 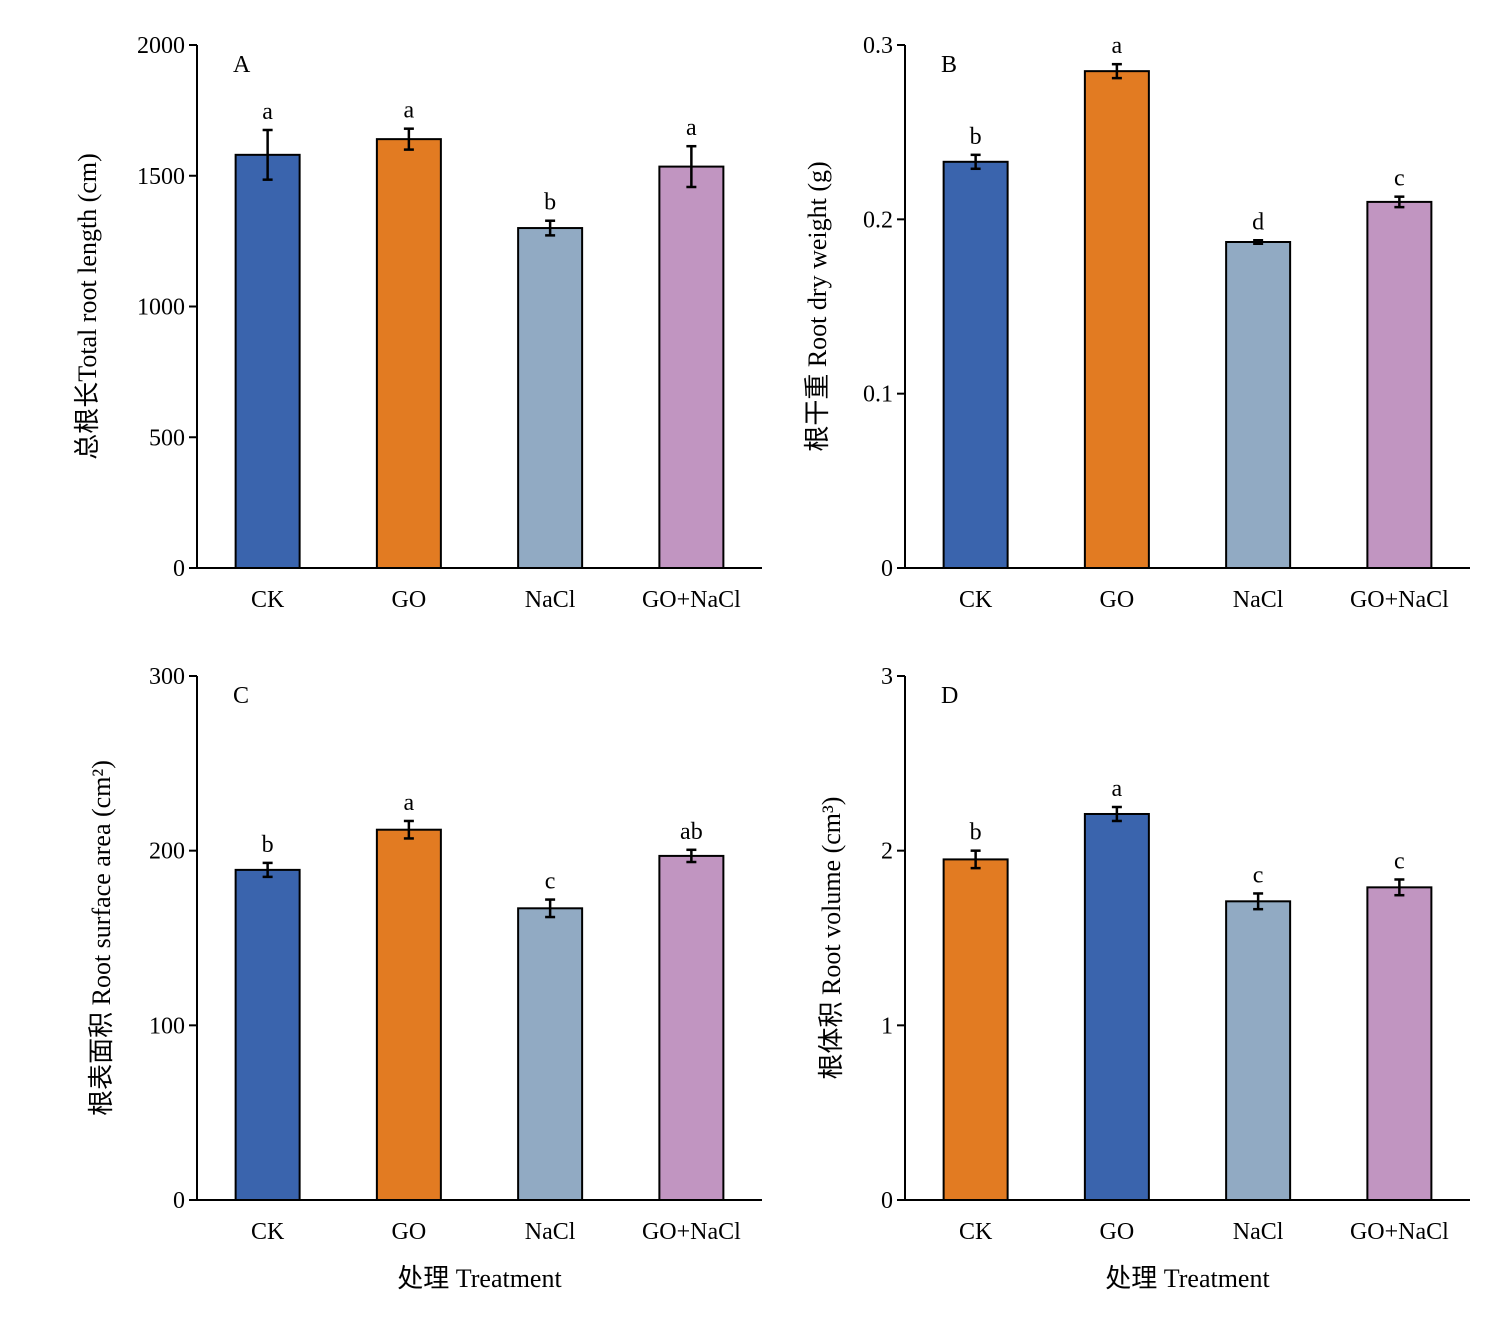 I want to click on panel-letter: C, so click(x=241, y=696).